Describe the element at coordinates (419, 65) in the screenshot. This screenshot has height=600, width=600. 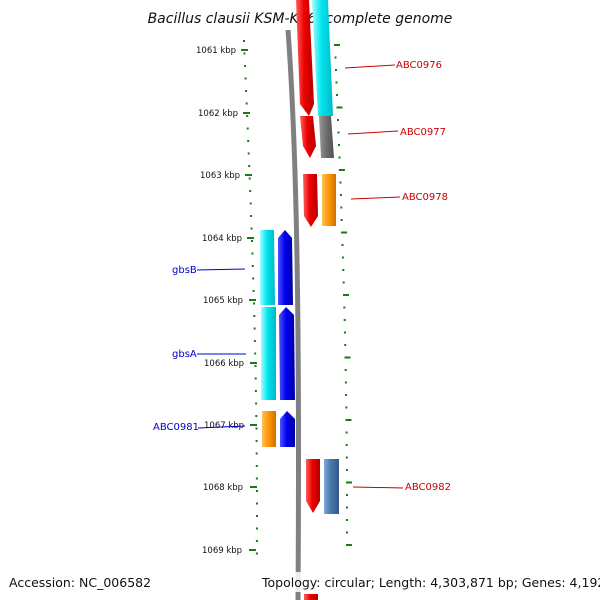
I see `gene-label-abc0976: ABC0976` at that location.